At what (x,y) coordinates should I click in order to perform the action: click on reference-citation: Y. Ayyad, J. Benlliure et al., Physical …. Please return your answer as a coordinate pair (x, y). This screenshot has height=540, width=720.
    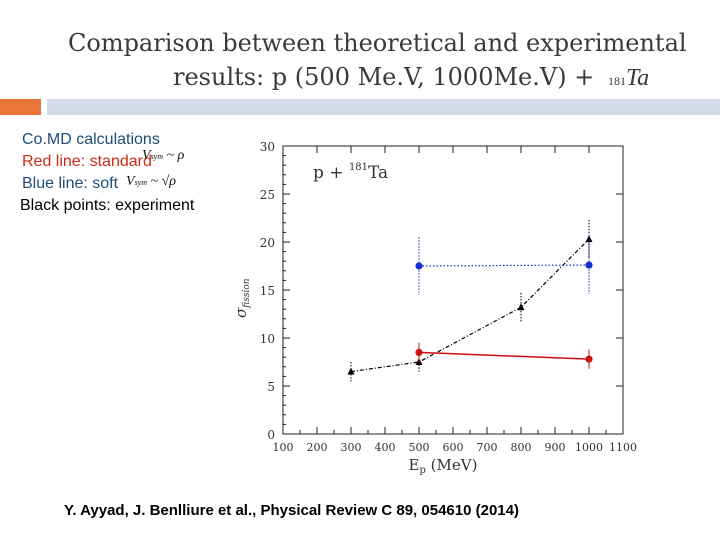
    Looking at the image, I should click on (291, 510).